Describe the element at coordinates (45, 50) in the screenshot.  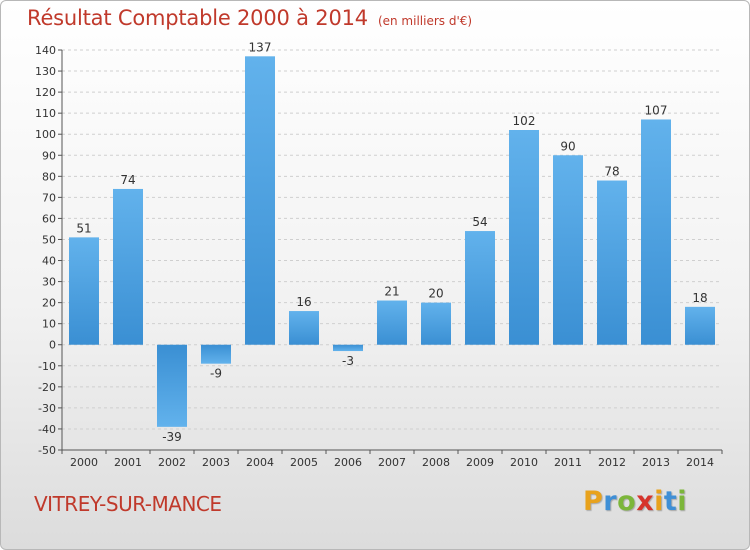
I see `y-tick-label: 140` at that location.